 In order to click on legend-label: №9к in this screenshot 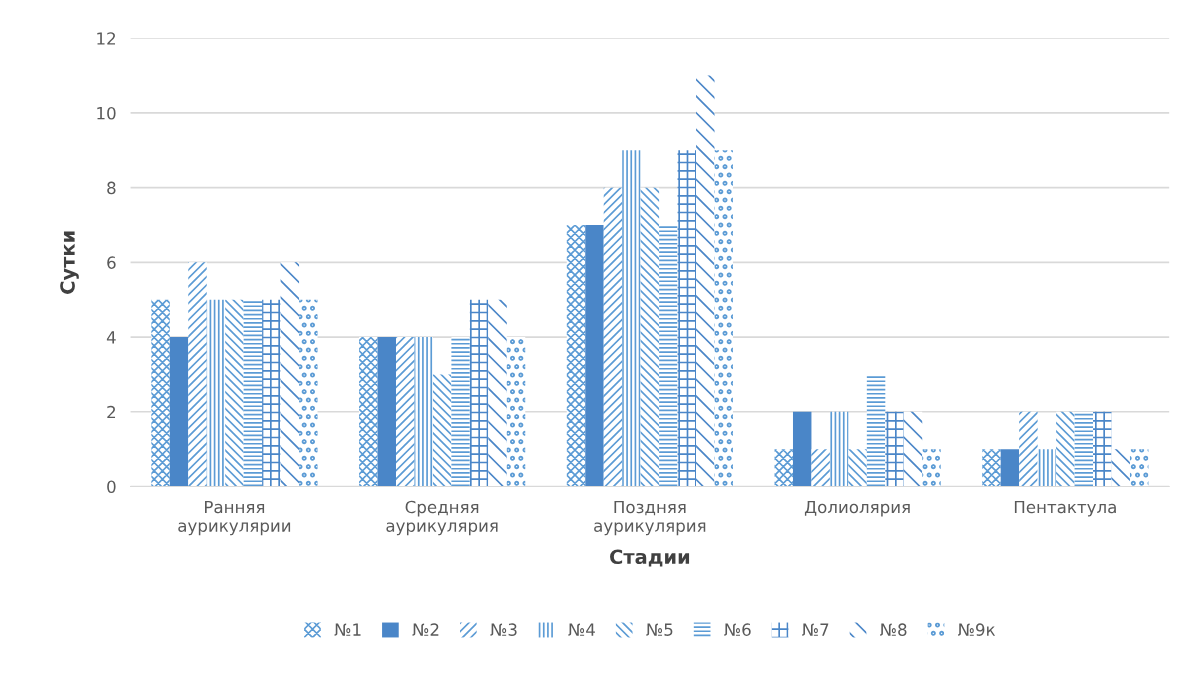, I will do `click(977, 629)`.